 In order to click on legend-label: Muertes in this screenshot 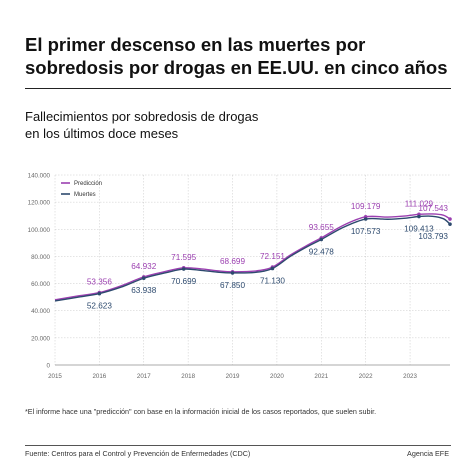, I will do `click(85, 195)`.